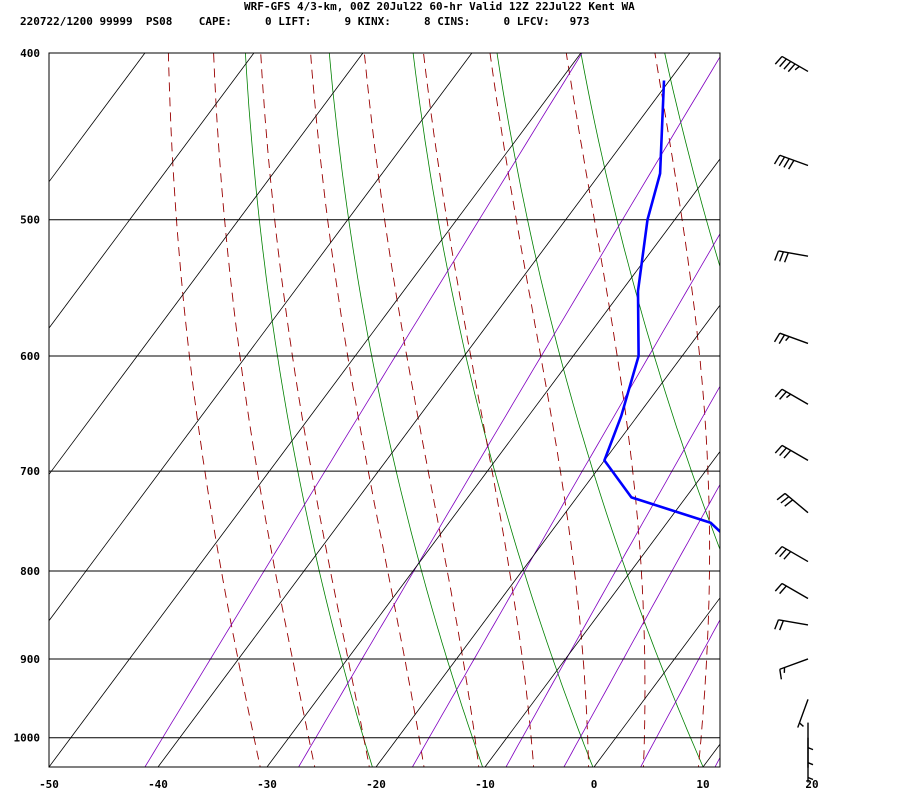  I want to click on x-tick-label: -30, so click(267, 784).